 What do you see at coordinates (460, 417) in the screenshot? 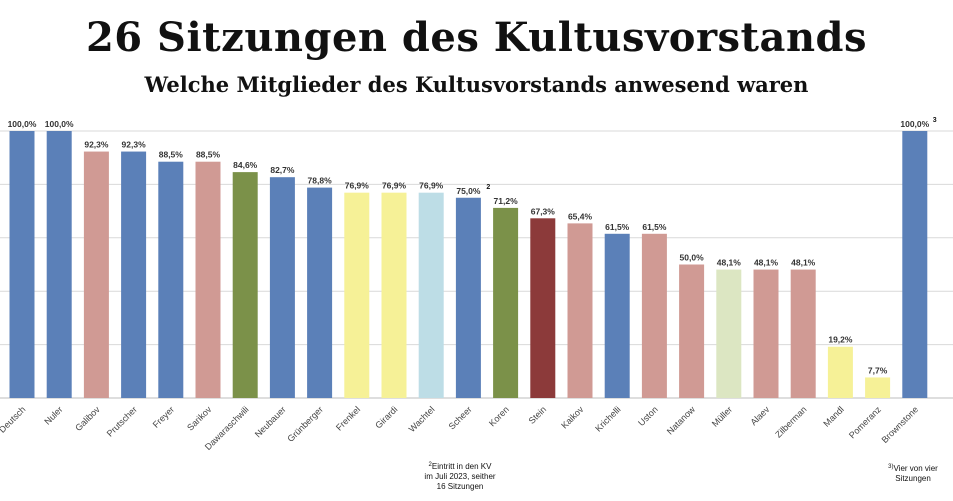
I see `category-label: Scheer` at bounding box center [460, 417].